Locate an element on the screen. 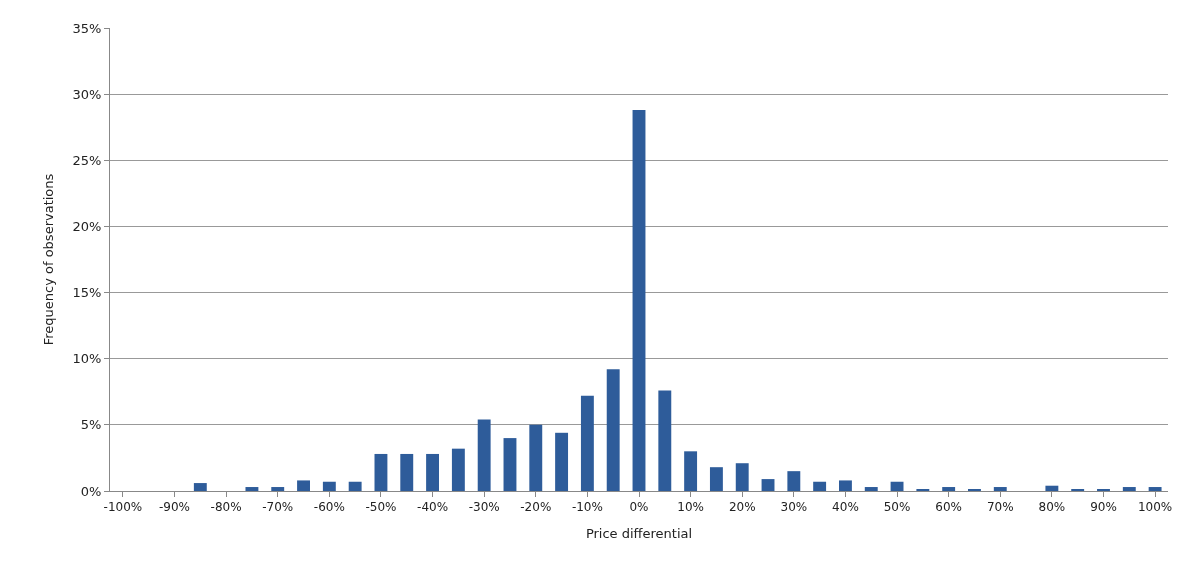  x-tick-label: 0% is located at coordinates (639, 507).